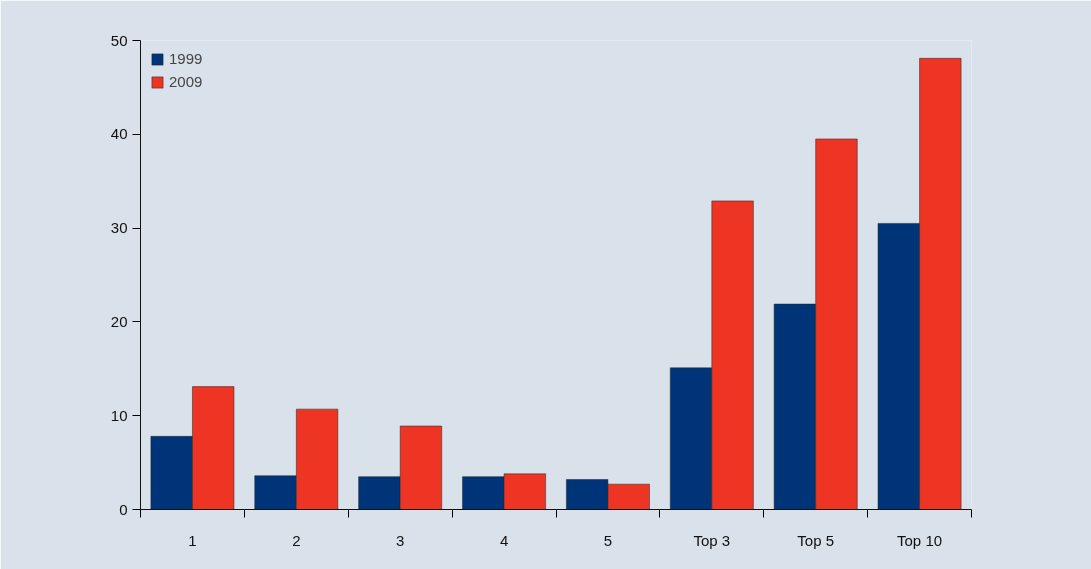 This screenshot has height=569, width=1091. I want to click on y-tick-label: 50, so click(119, 40).